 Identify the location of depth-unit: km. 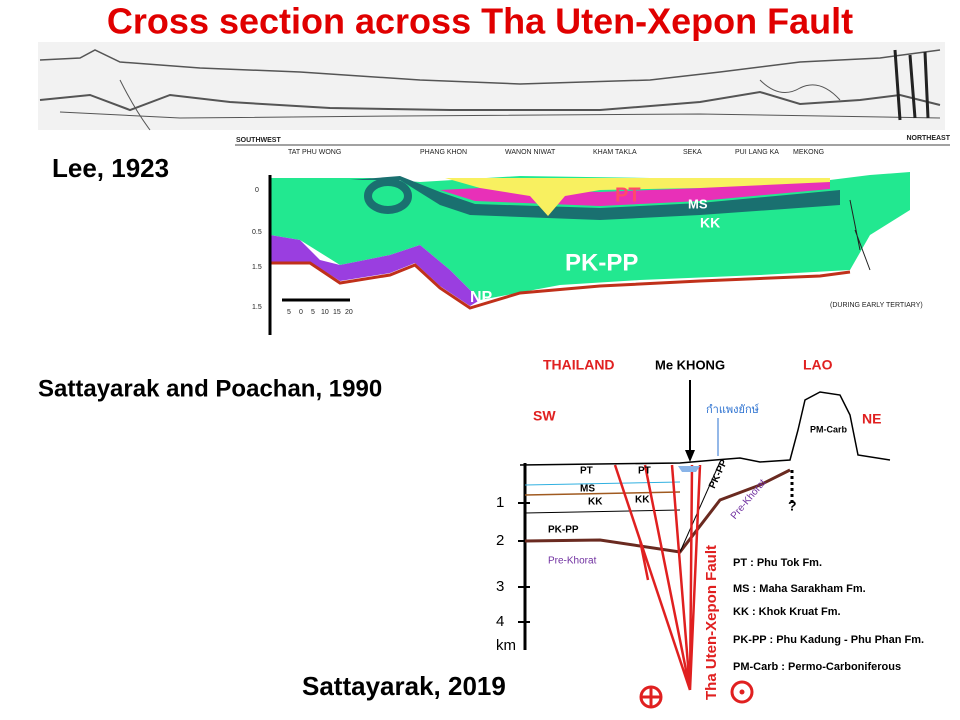
(506, 645).